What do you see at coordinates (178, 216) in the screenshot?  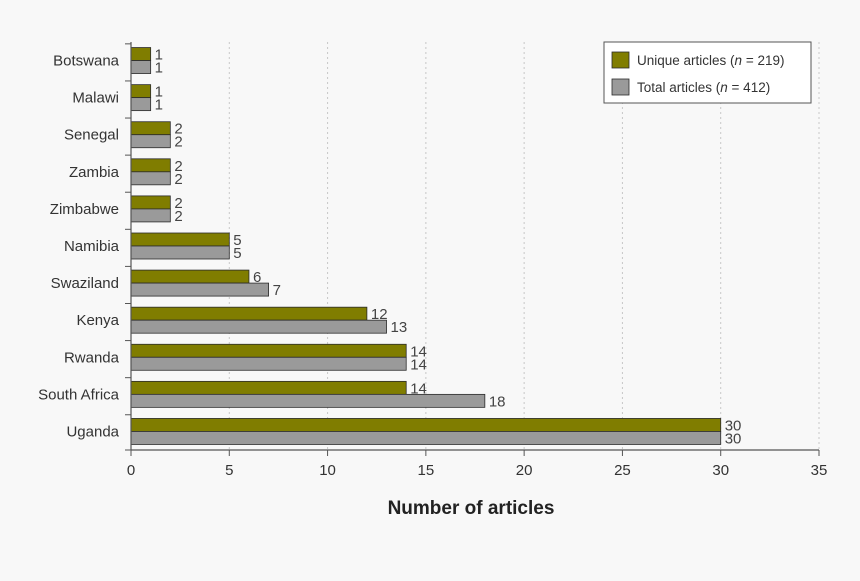 I see `data-label-4-series-1: 2` at bounding box center [178, 216].